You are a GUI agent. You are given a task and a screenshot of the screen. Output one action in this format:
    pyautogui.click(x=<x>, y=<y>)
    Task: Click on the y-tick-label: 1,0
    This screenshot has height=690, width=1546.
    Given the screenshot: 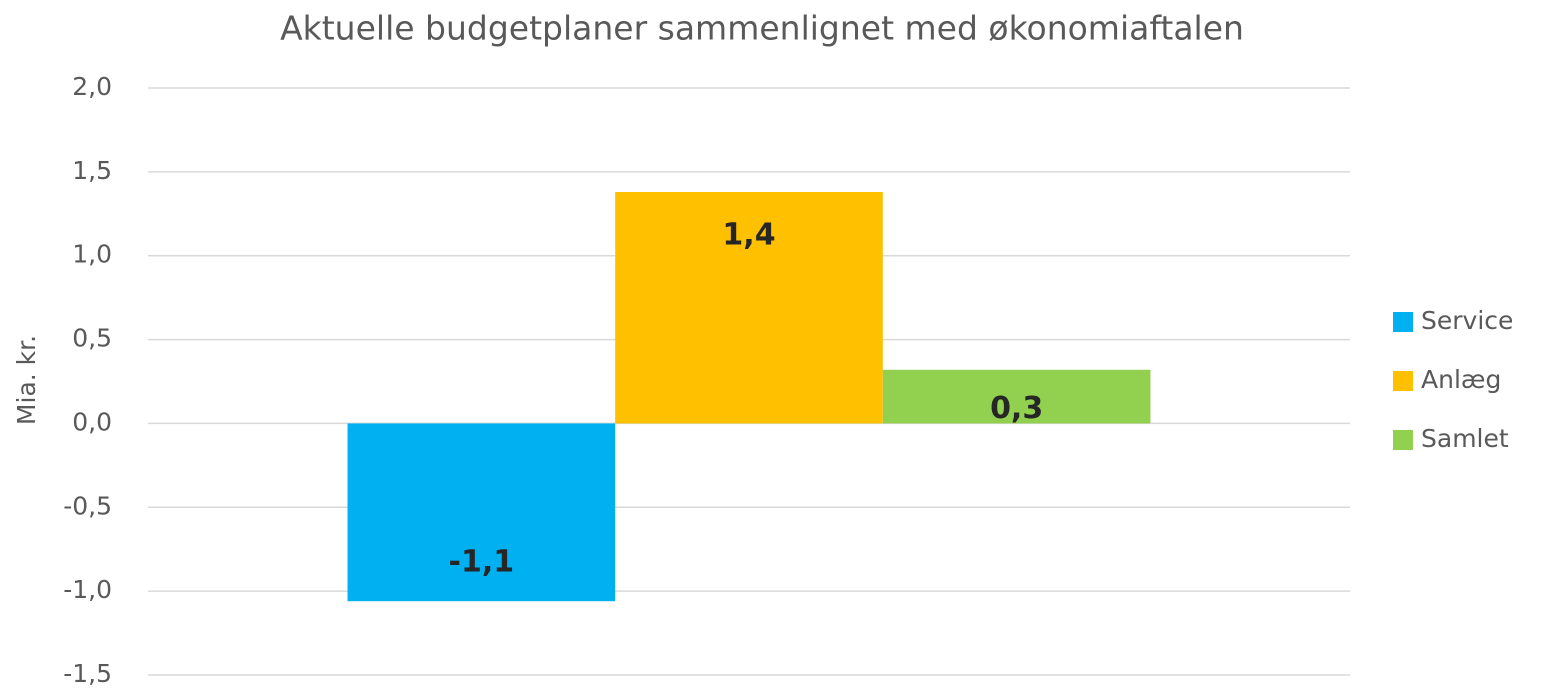 What is the action you would take?
    pyautogui.click(x=92, y=254)
    